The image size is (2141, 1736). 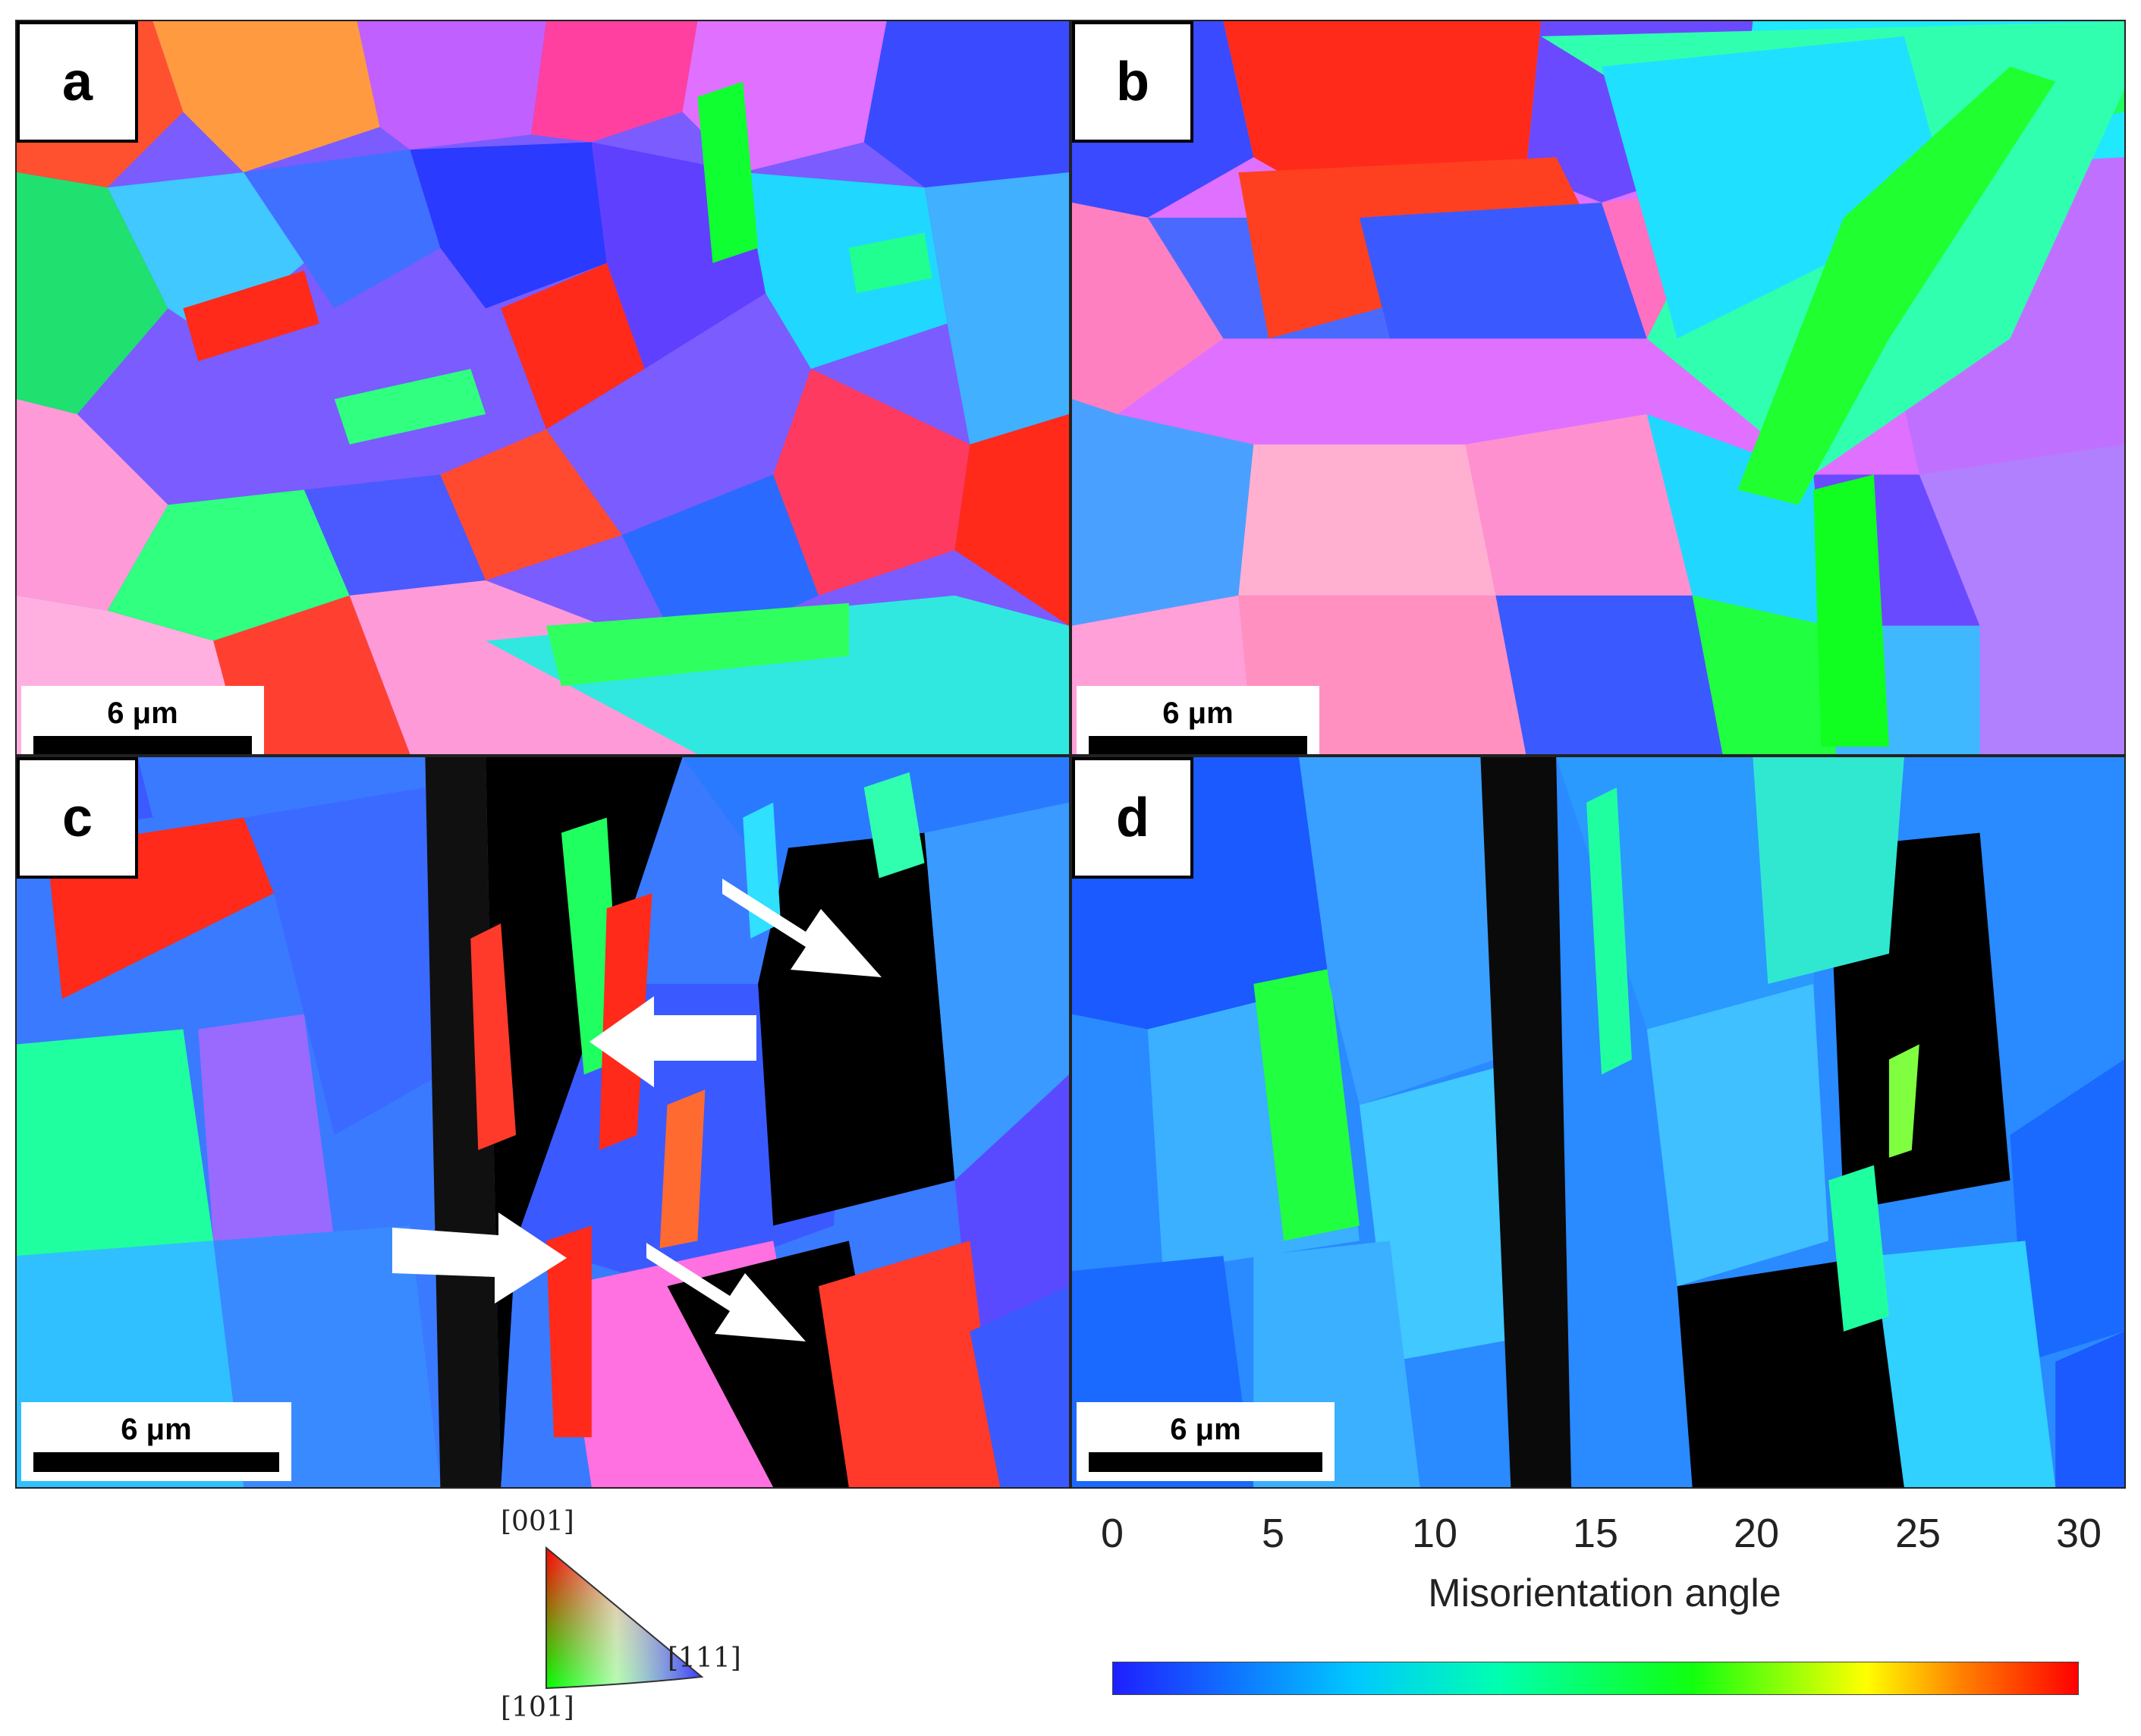 I want to click on panel-label-d: d, so click(x=1132, y=818).